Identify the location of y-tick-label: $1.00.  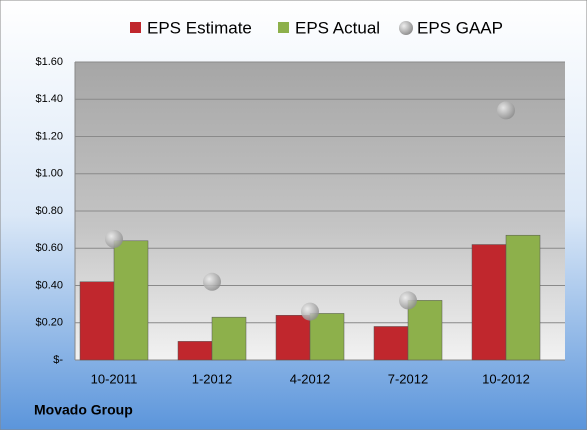
(49, 174).